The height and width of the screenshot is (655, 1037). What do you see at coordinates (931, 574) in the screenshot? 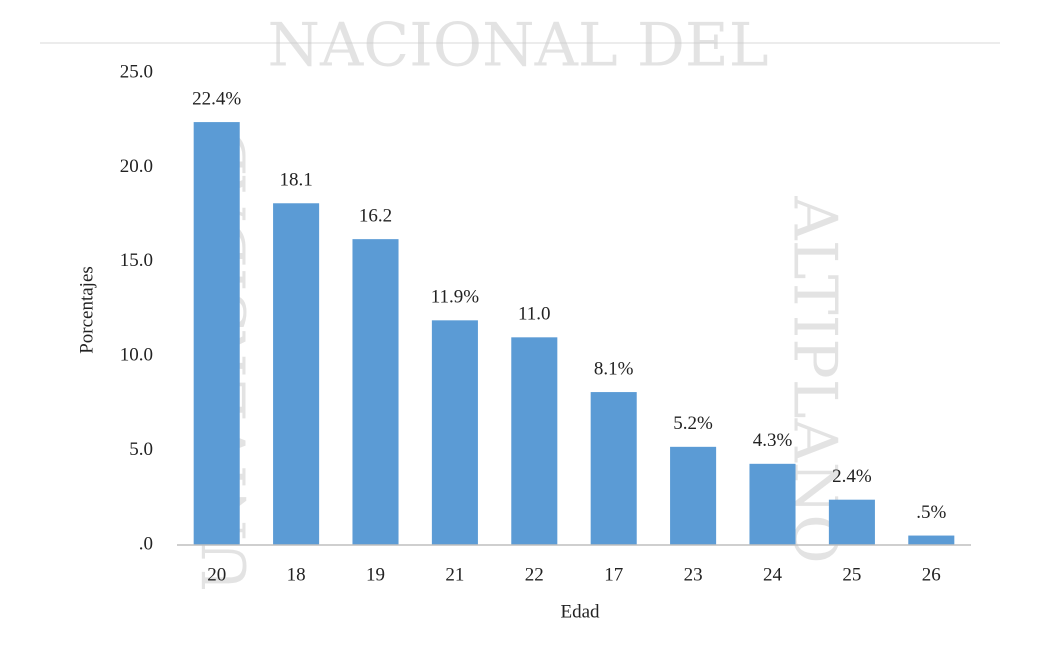
I see `x-tick-label: 26` at bounding box center [931, 574].